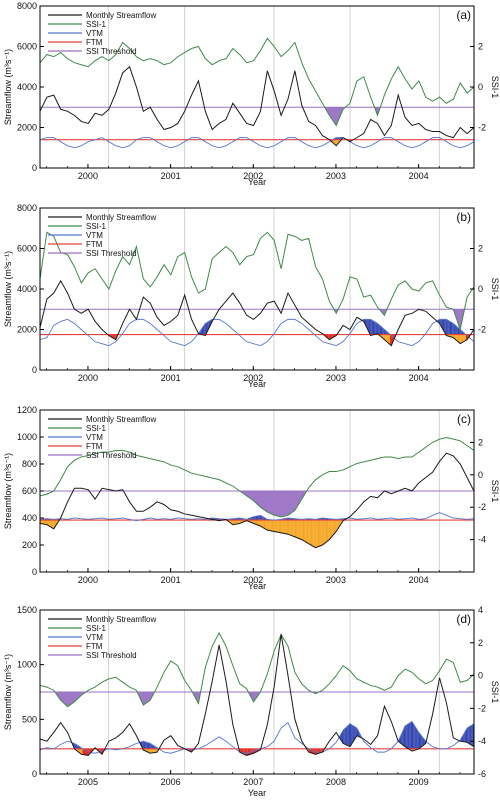  Describe the element at coordinates (27, 47) in the screenshot. I see `y-left-tick-label: 6000` at that location.